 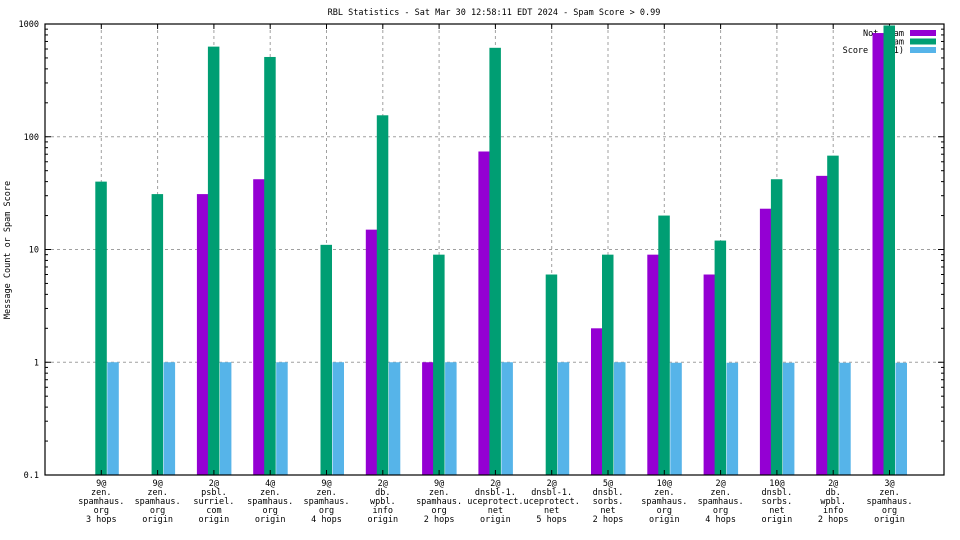 I want to click on x-tick-label: 9@ zen. spamhaus. org 4 hops, so click(x=326, y=502).